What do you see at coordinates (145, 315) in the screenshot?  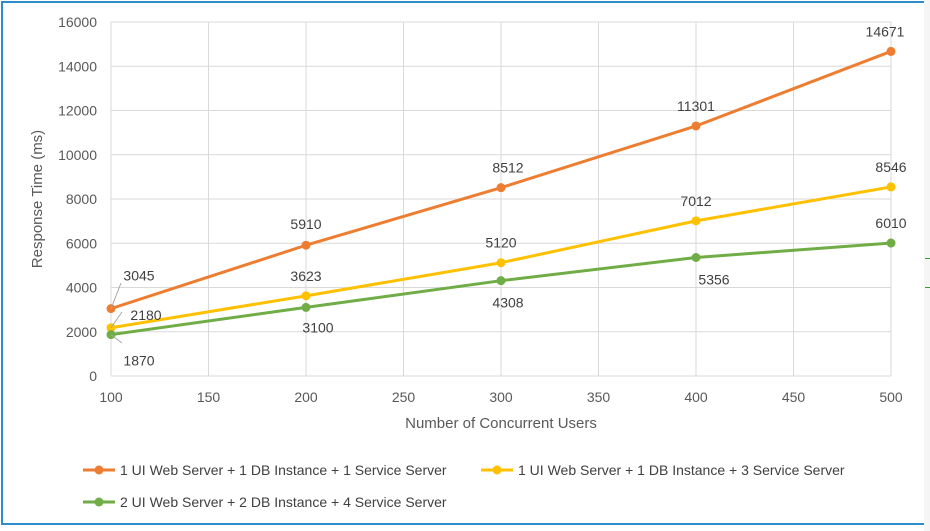 I see `data-label: 2180` at bounding box center [145, 315].